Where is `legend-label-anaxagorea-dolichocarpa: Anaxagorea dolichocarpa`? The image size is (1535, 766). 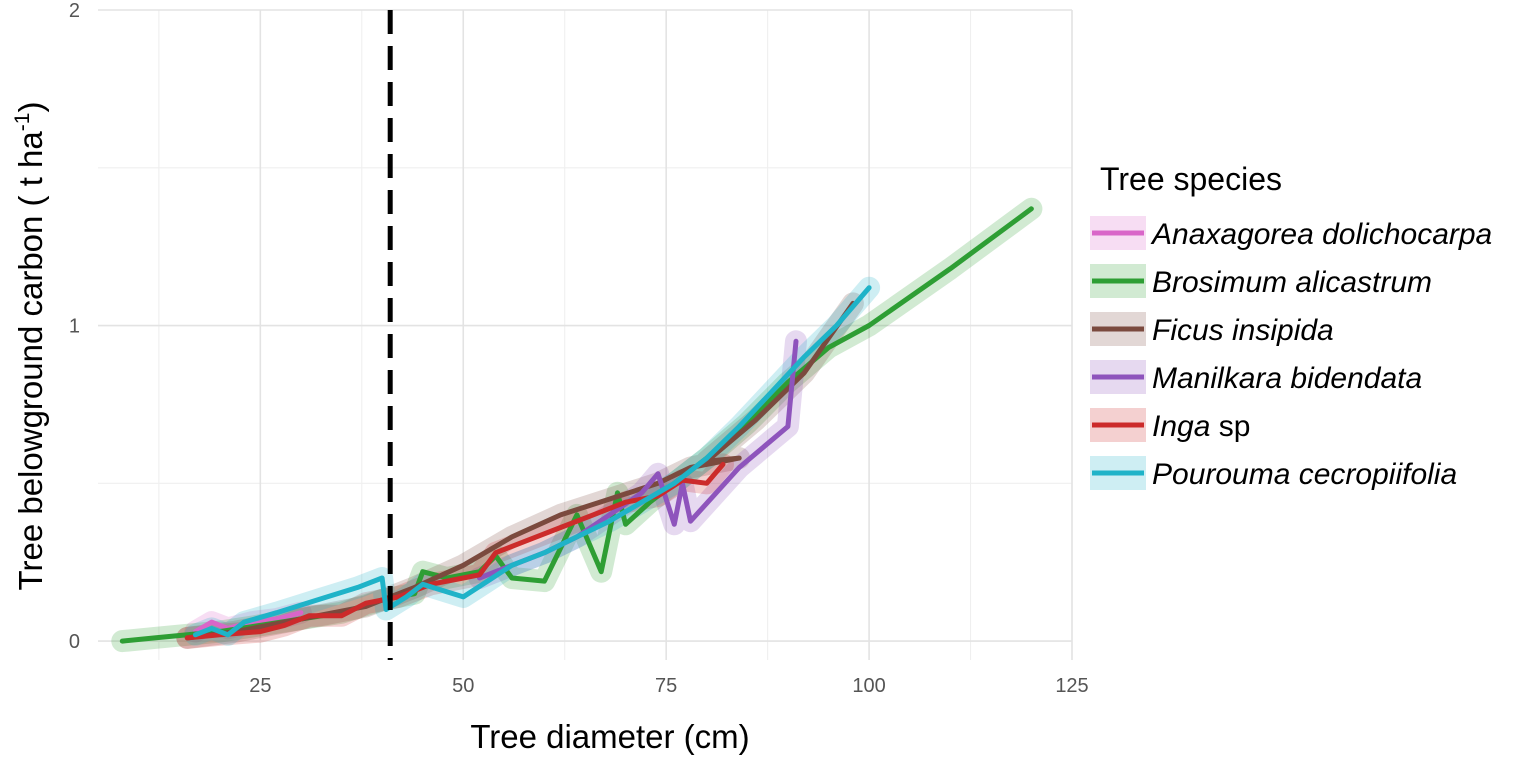
legend-label-anaxagorea-dolichocarpa: Anaxagorea dolichocarpa is located at coordinates (1321, 234).